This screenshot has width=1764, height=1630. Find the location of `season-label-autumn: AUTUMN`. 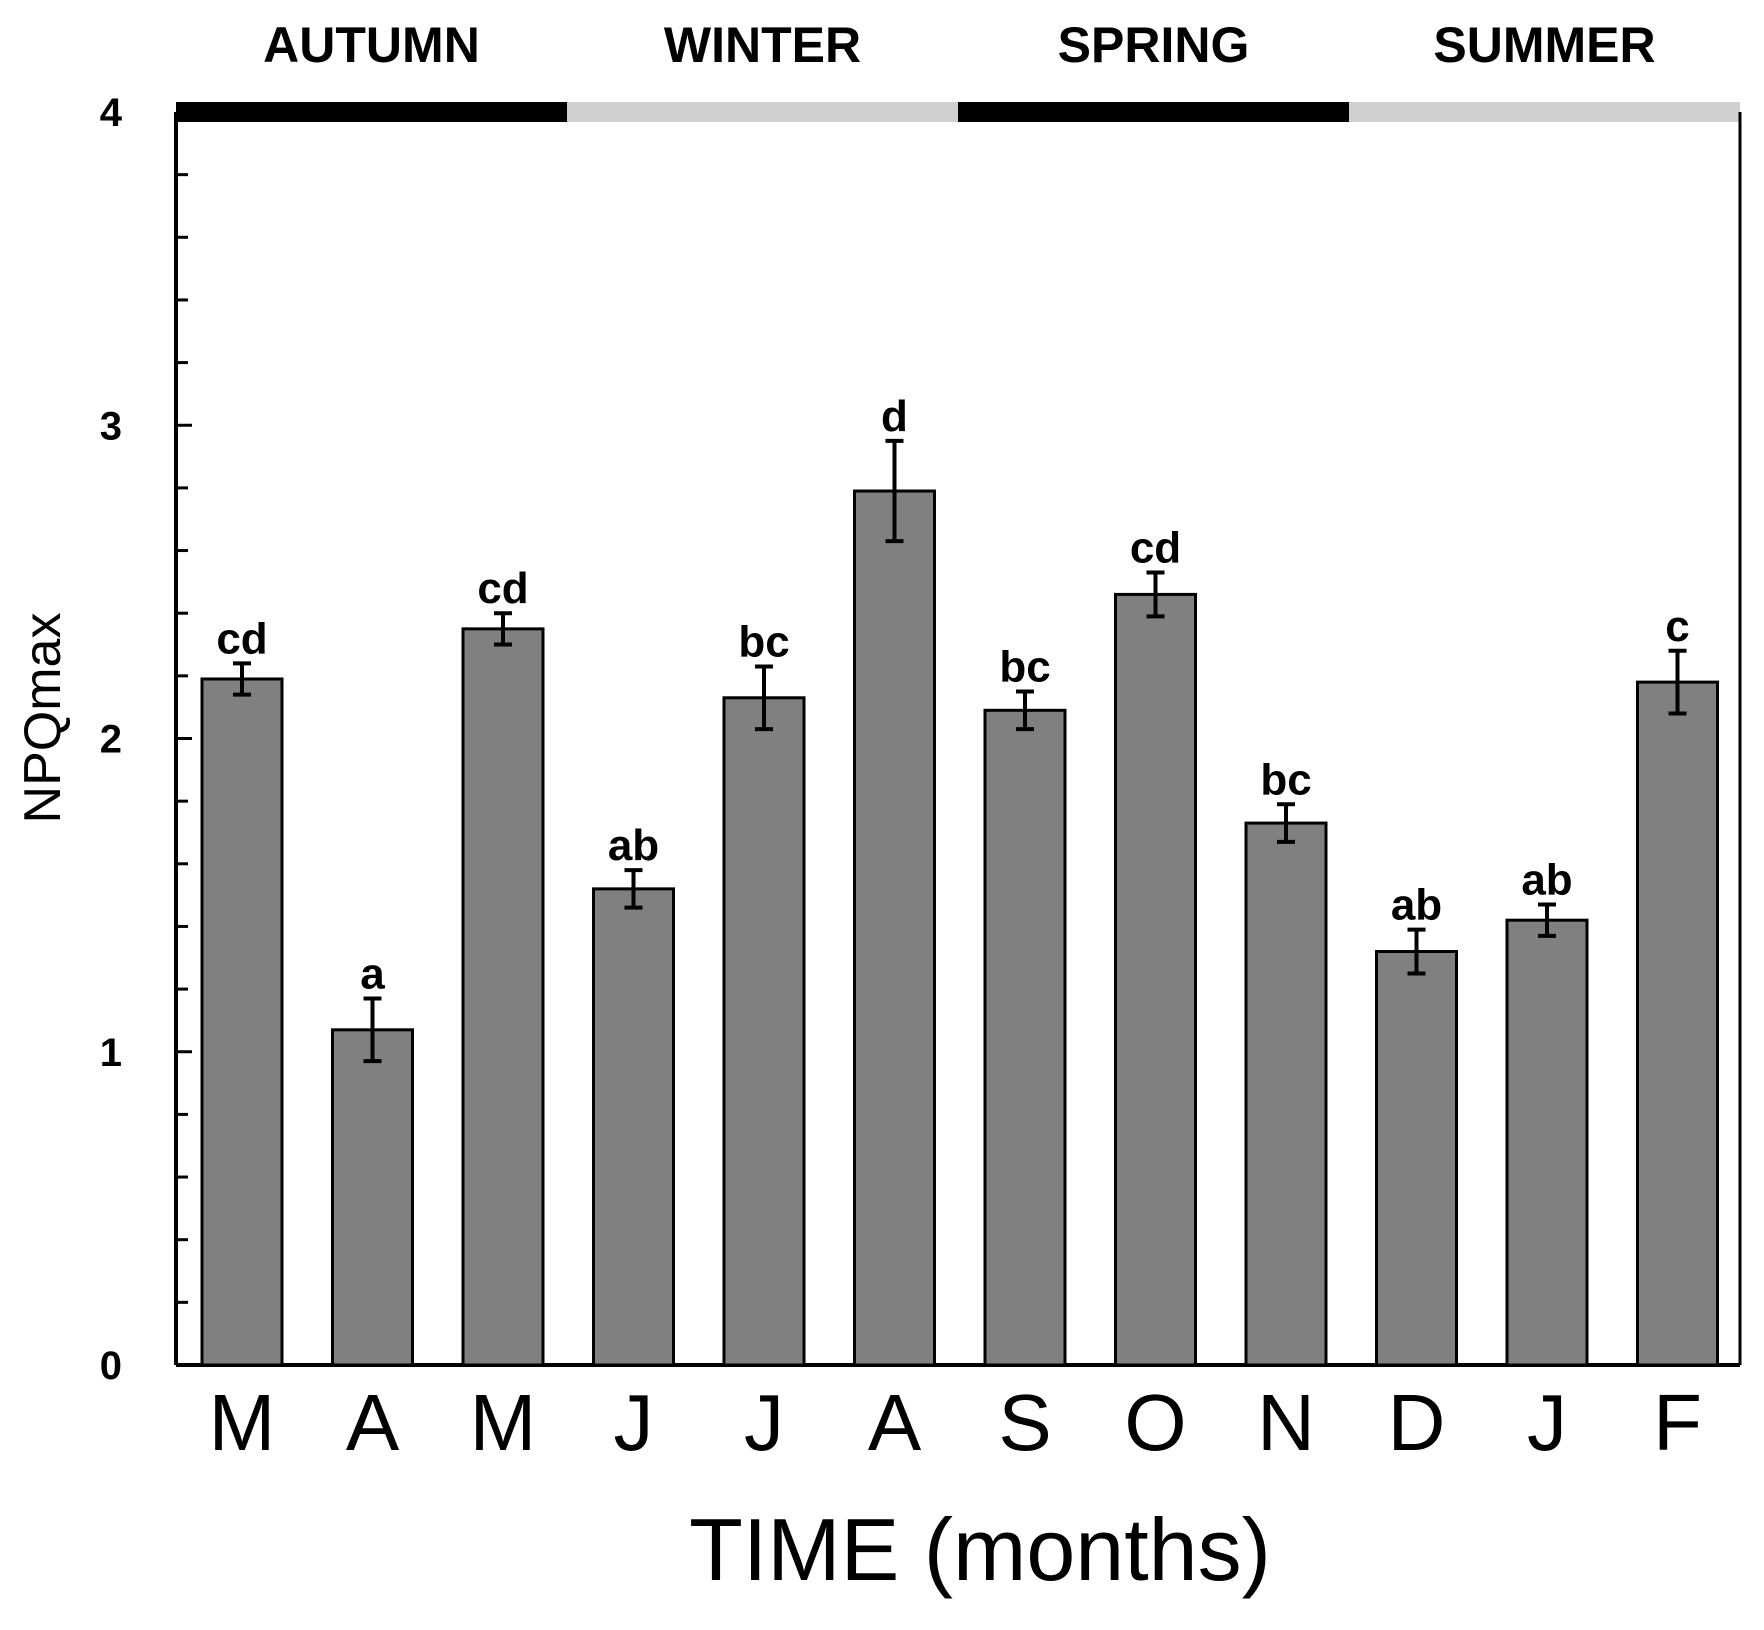

season-label-autumn: AUTUMN is located at coordinates (371, 45).